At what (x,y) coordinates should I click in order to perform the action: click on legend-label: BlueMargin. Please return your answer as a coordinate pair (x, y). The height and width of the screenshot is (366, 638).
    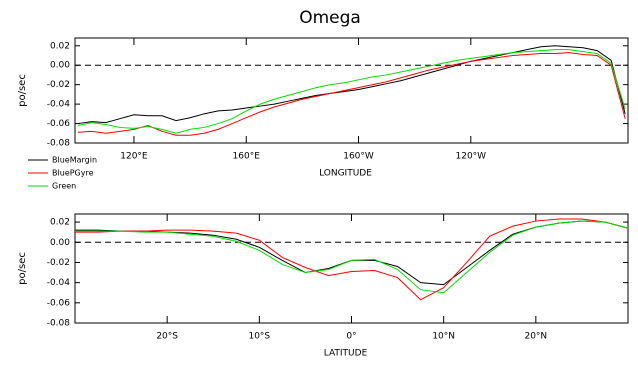
    Looking at the image, I should click on (74, 160).